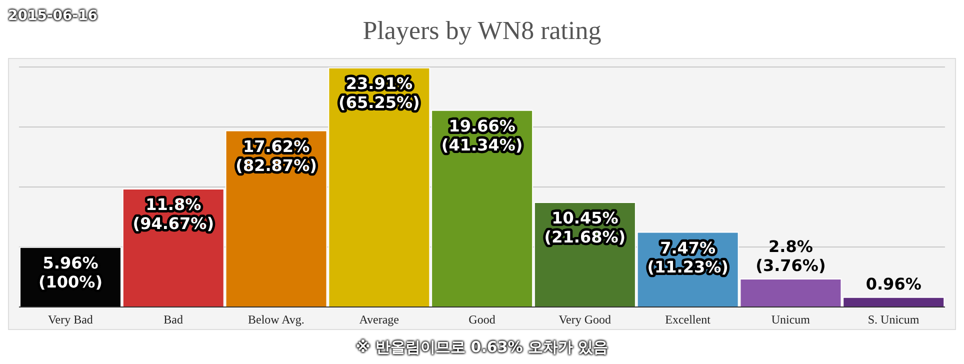 Image resolution: width=964 pixels, height=364 pixels. What do you see at coordinates (894, 284) in the screenshot?
I see `data-label: 0.96%` at bounding box center [894, 284].